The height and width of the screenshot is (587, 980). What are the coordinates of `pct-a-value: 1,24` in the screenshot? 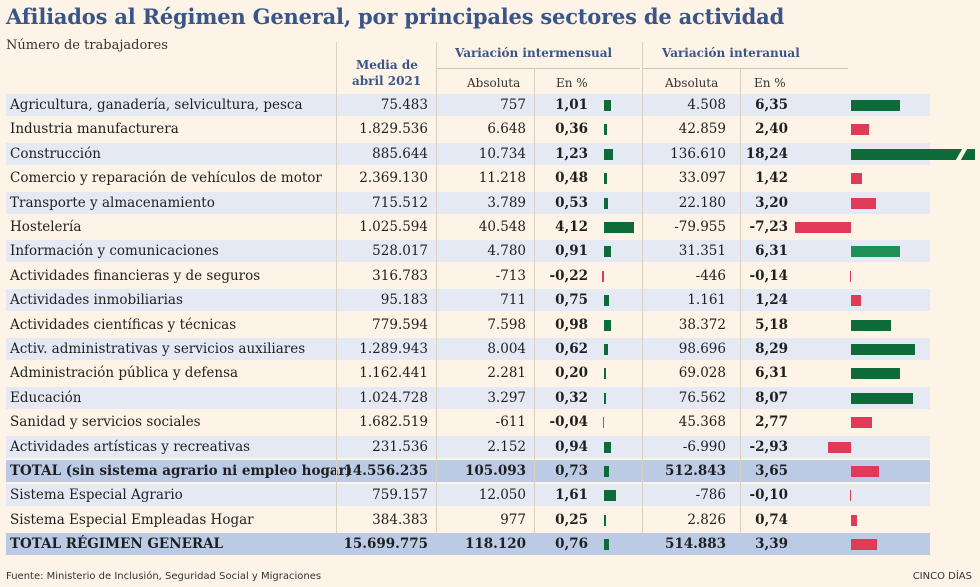 It's located at (771, 300).